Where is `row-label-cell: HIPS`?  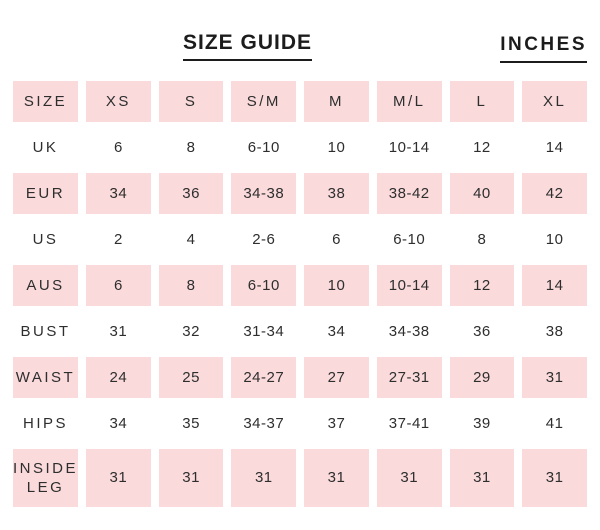 row-label-cell: HIPS is located at coordinates (46, 423).